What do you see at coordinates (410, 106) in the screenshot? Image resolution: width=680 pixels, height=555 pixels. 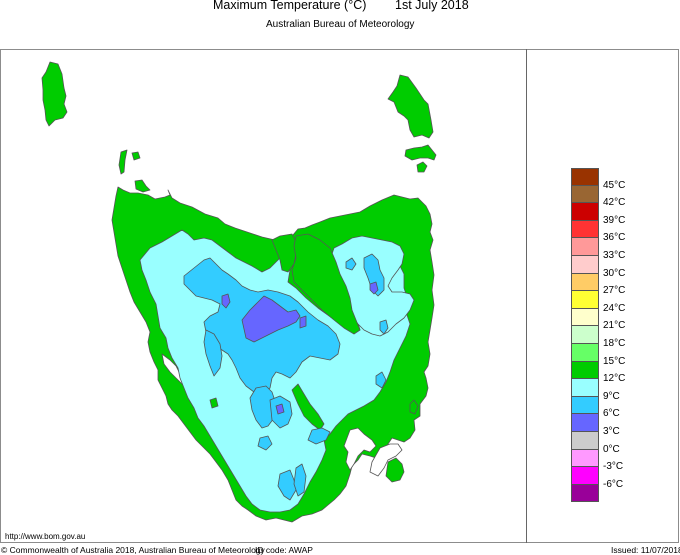 I see `flinders-island` at bounding box center [410, 106].